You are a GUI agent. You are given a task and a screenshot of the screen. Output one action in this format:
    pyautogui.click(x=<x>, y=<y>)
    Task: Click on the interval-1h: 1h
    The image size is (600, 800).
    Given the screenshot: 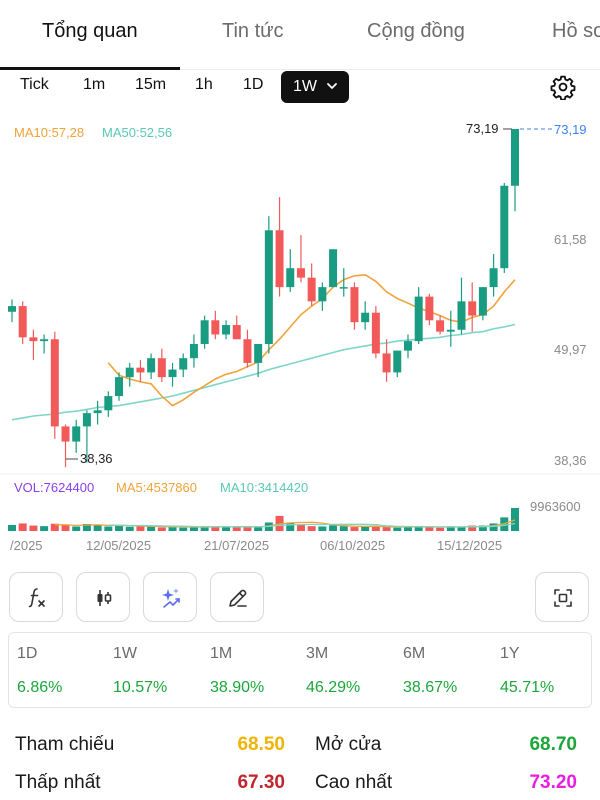 What is the action you would take?
    pyautogui.click(x=204, y=84)
    